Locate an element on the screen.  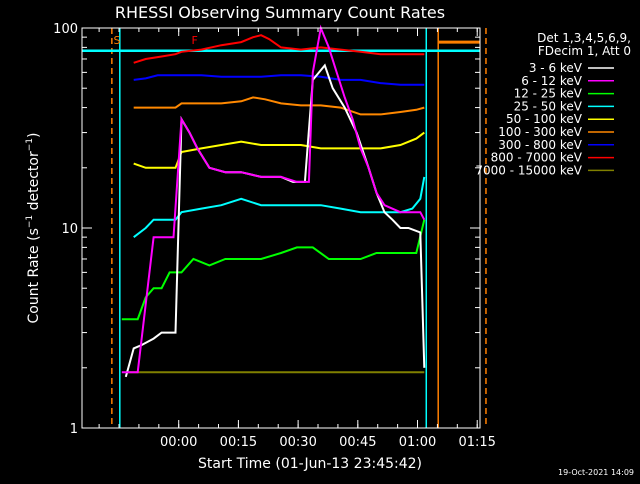
legend-label: 300 - 800 keV is located at coordinates (540, 145).